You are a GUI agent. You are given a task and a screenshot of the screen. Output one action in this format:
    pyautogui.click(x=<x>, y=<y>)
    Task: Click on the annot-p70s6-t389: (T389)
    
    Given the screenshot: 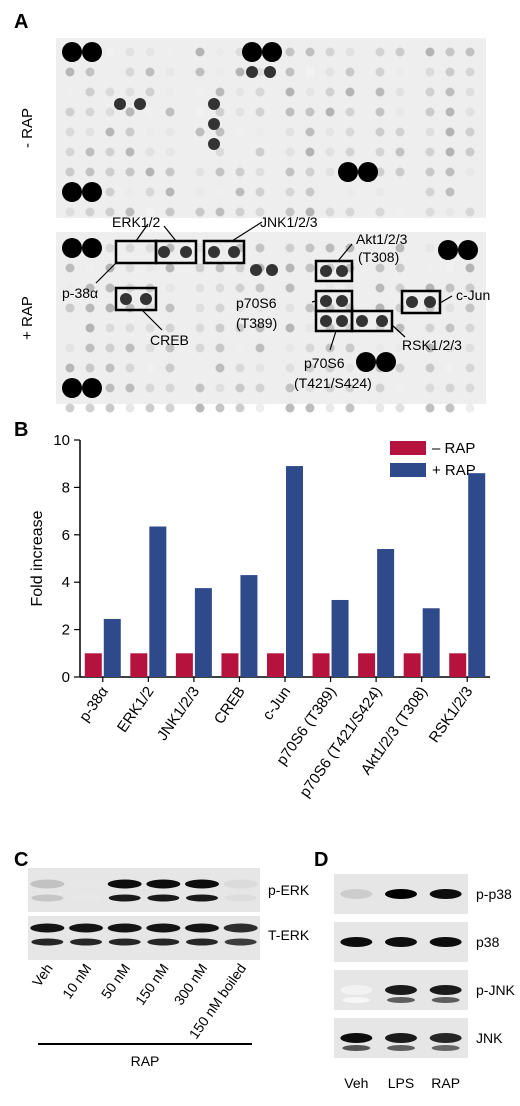 What is the action you would take?
    pyautogui.click(x=256, y=323)
    